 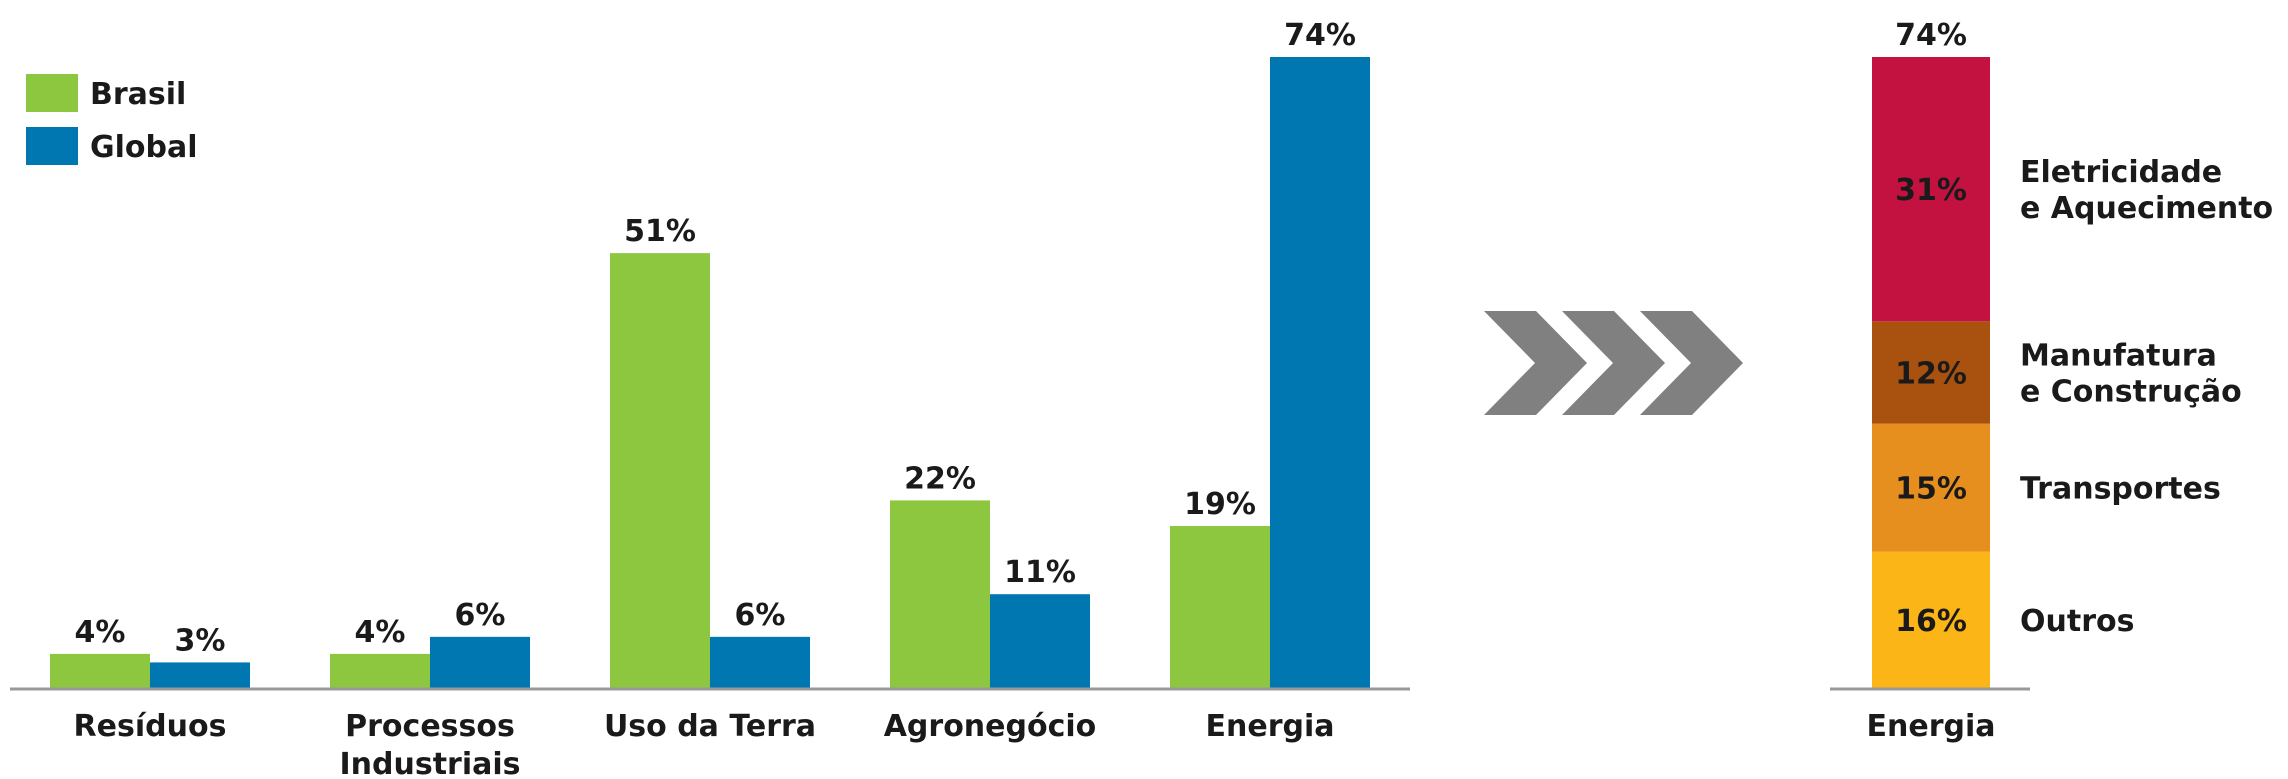 What do you see at coordinates (2120, 489) in the screenshot?
I see `segment-name-3: Transportes` at bounding box center [2120, 489].